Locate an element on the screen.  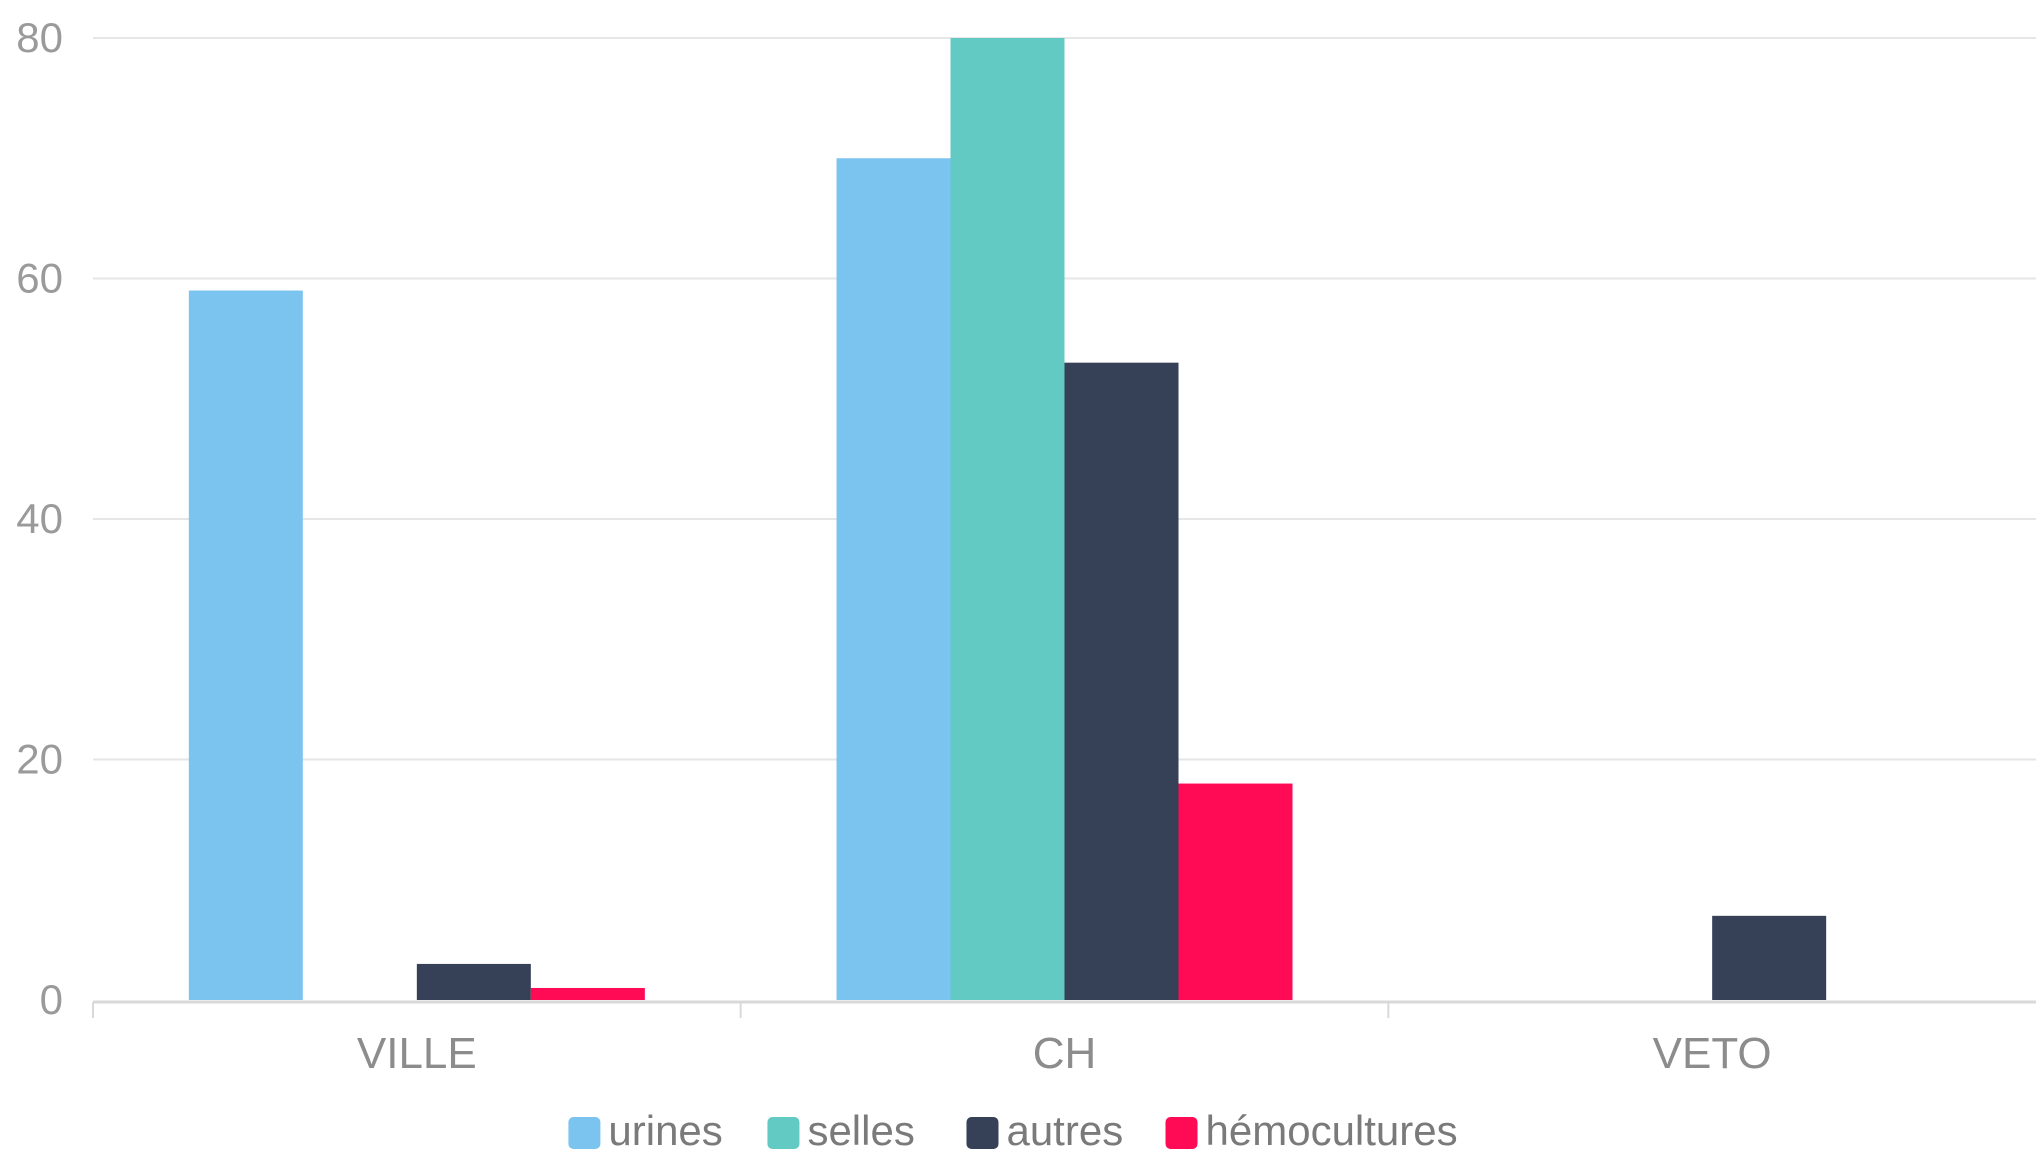
legend-label: selles is located at coordinates (860, 1130).